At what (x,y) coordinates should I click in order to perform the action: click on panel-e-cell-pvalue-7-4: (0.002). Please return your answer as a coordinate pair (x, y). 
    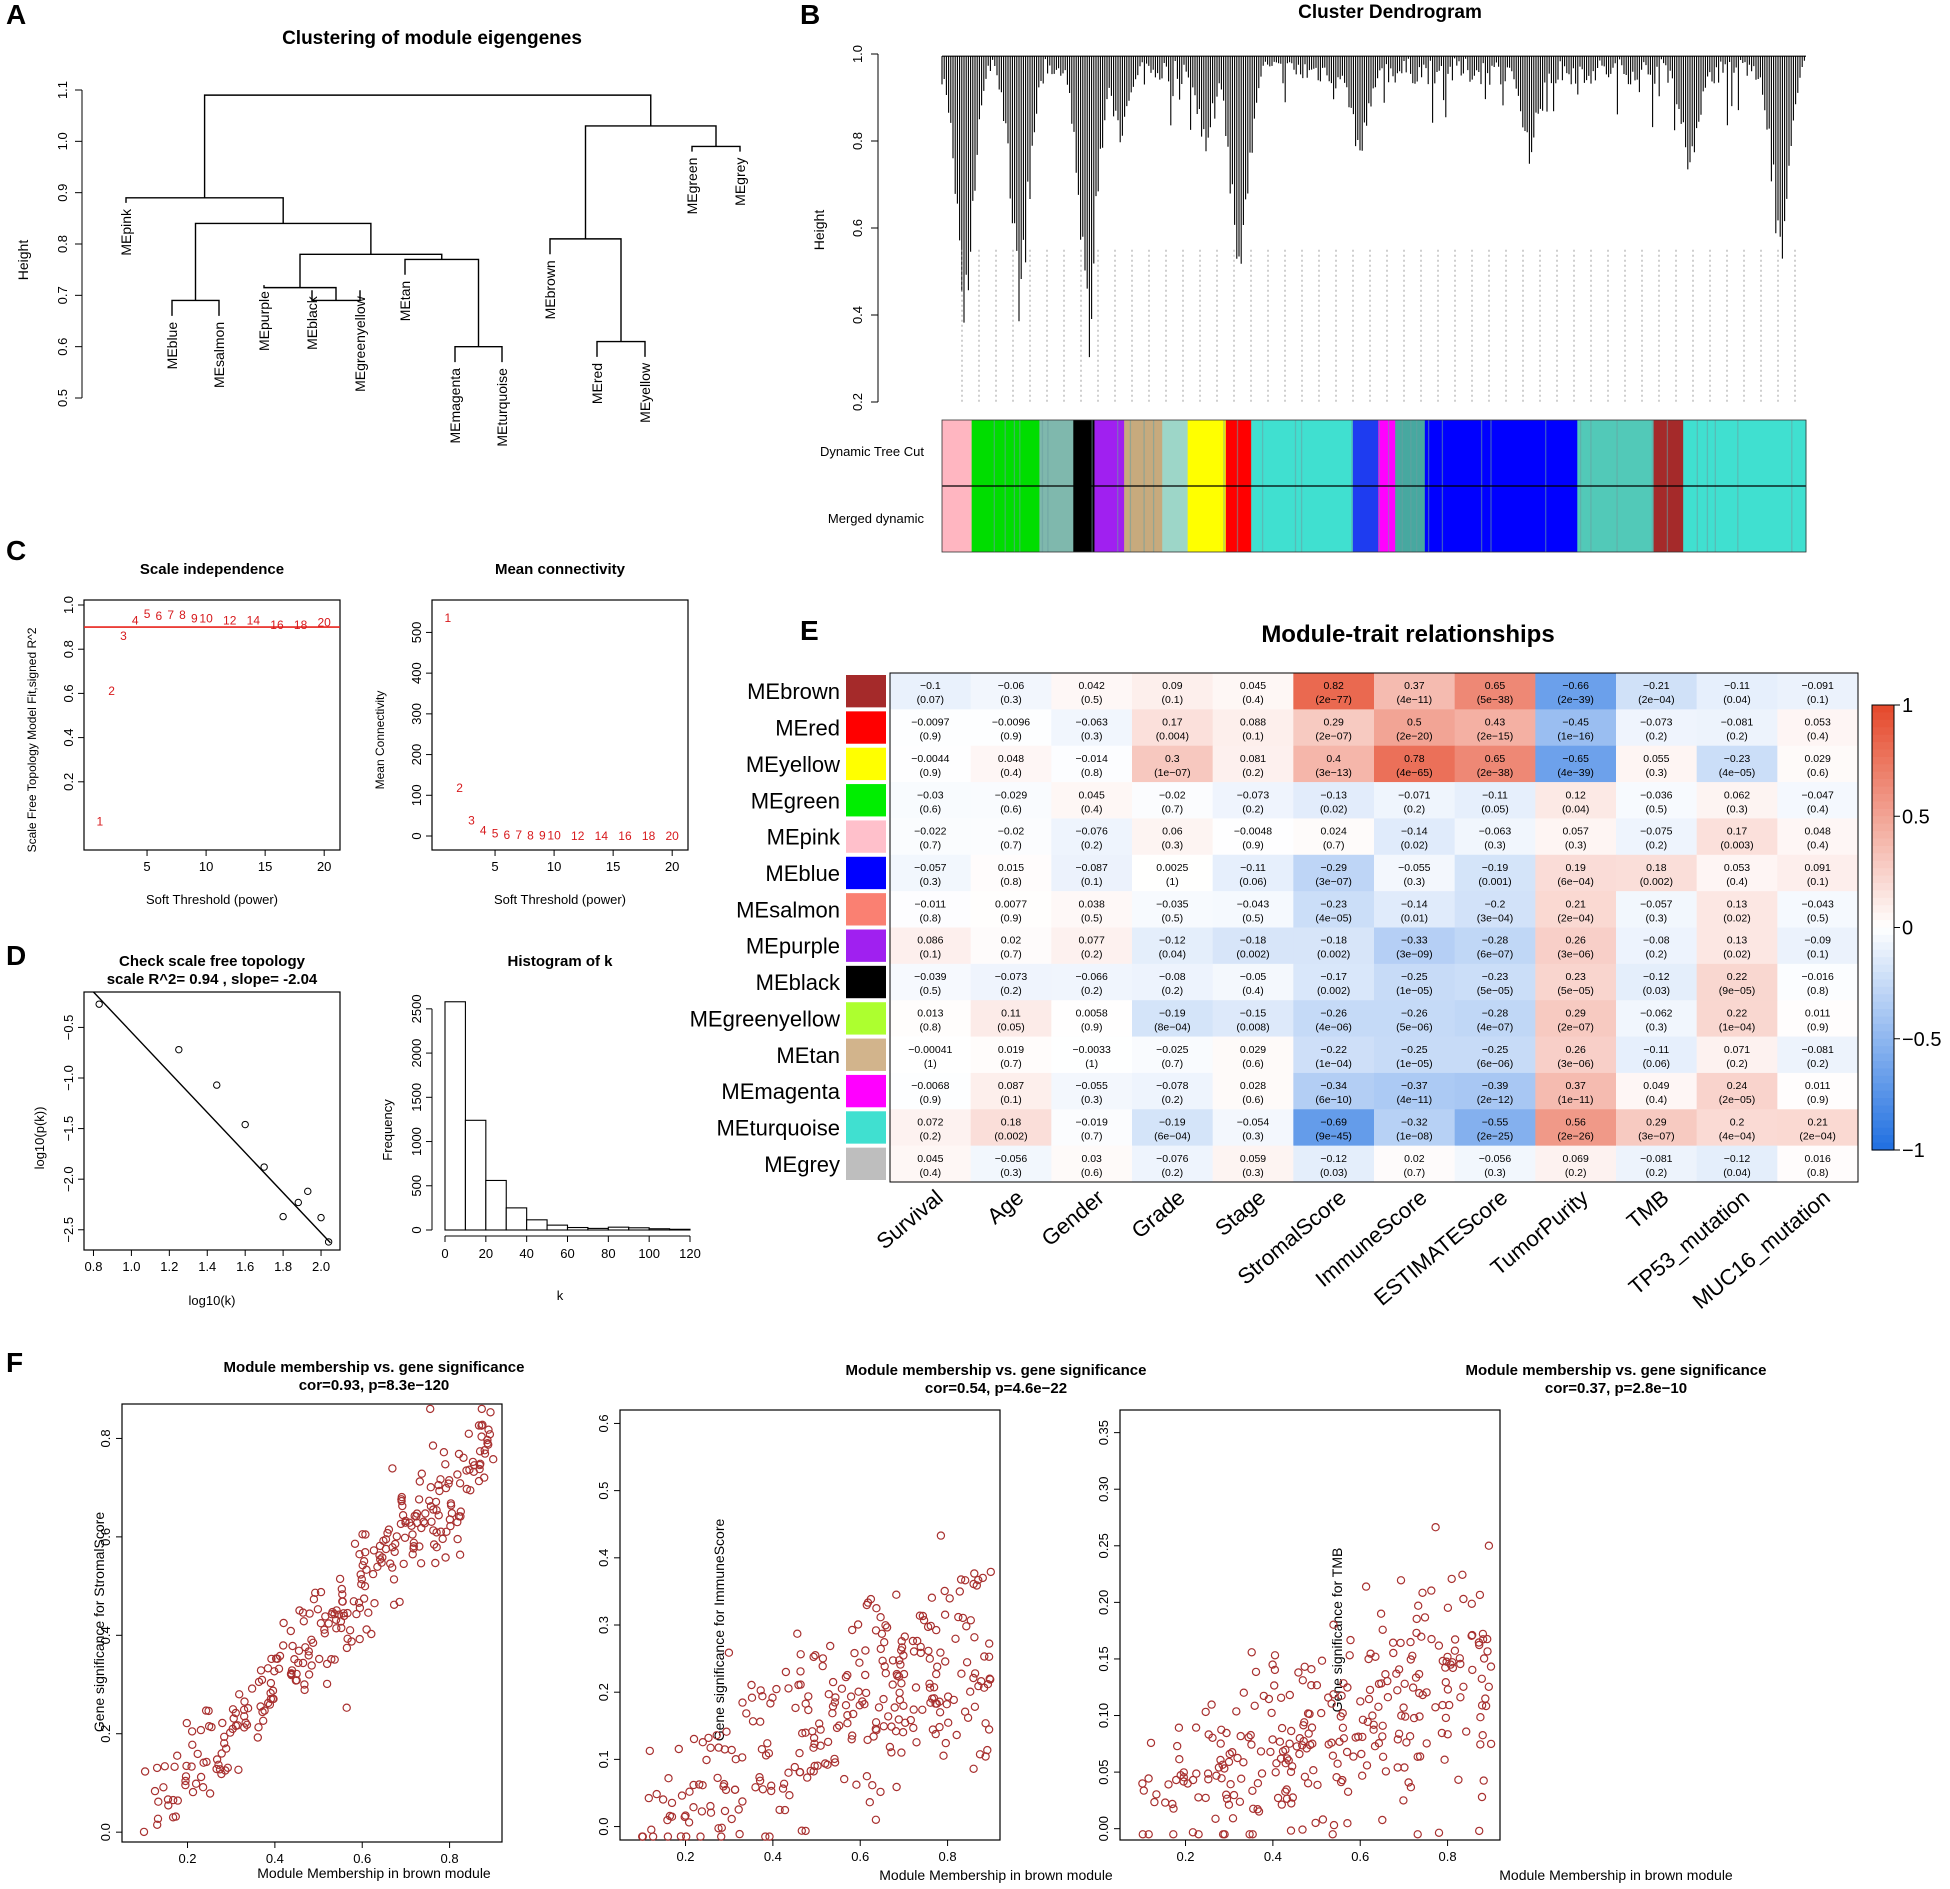
    Looking at the image, I should click on (1252, 955).